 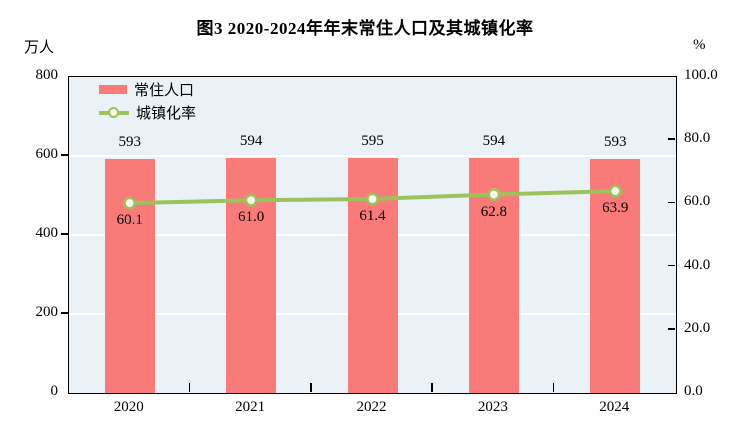 What do you see at coordinates (47, 75) in the screenshot?
I see `left-tick-label-800: 800` at bounding box center [47, 75].